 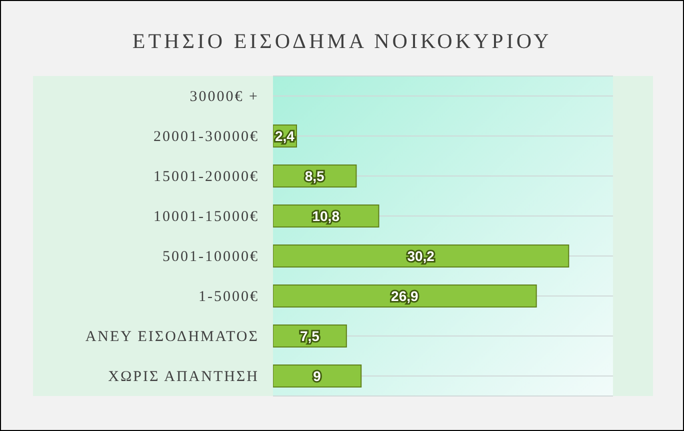 I want to click on y-tick-label: 5001-10000€, so click(x=210, y=257).